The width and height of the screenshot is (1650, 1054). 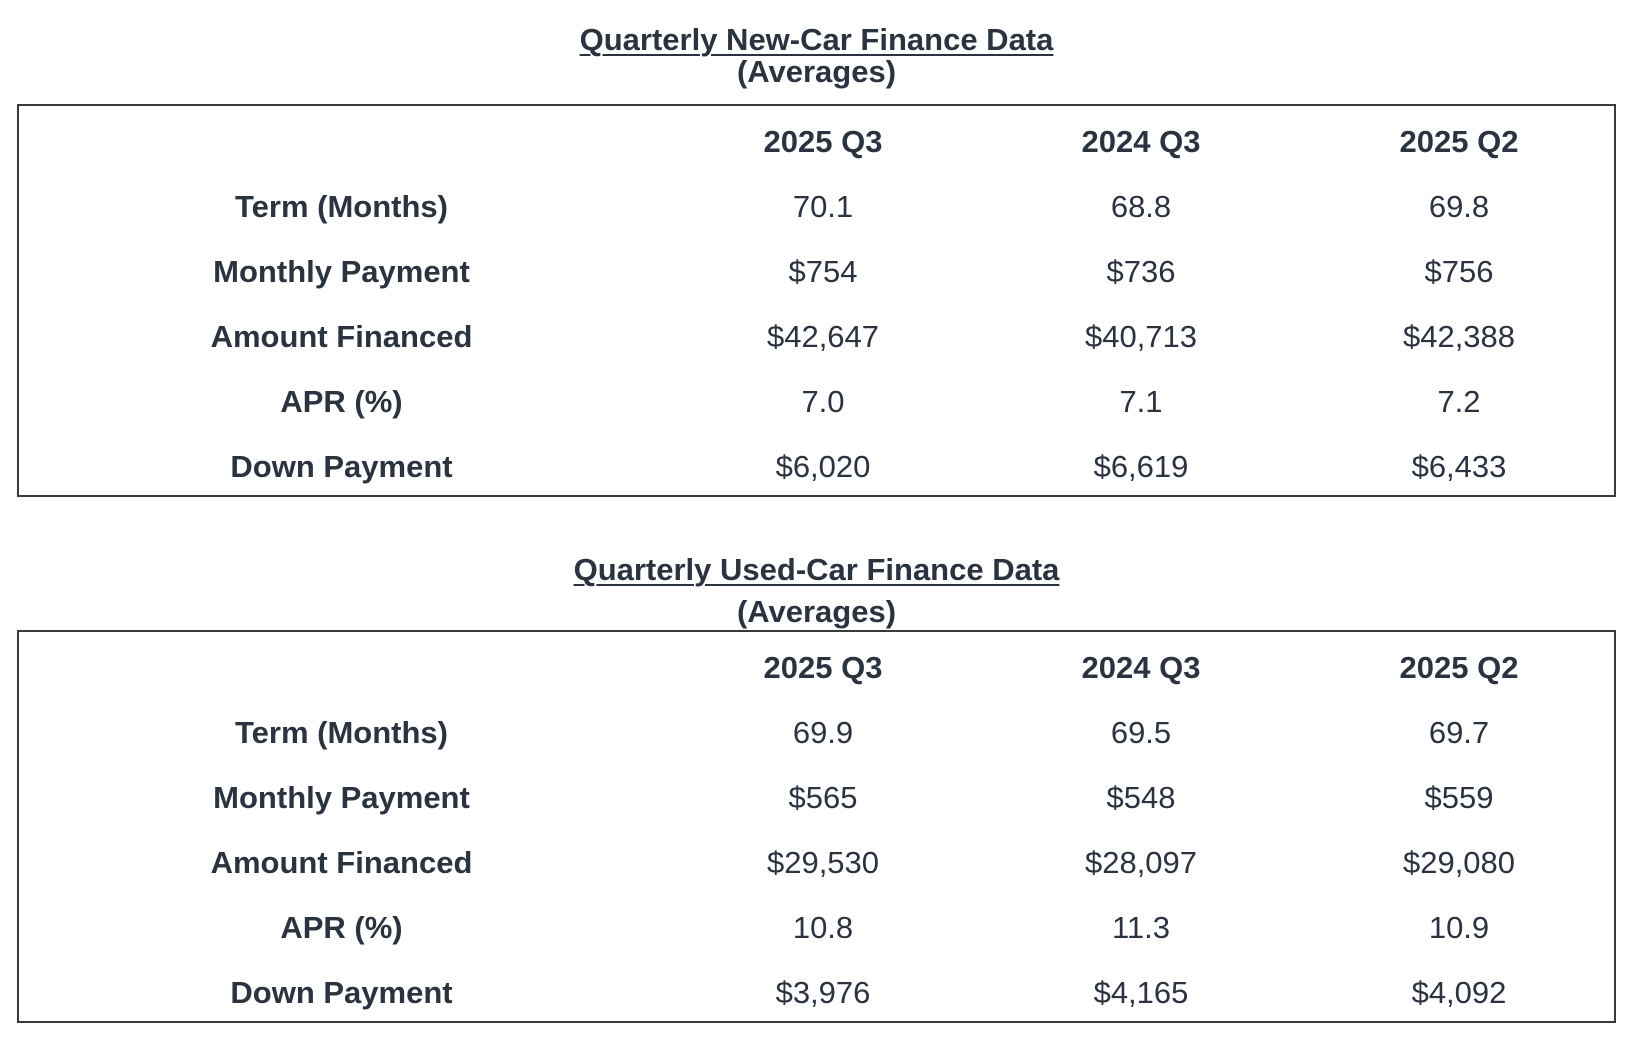 I want to click on table-row: Term (Months) 70.1 68.8 69.8, so click(x=818, y=206).